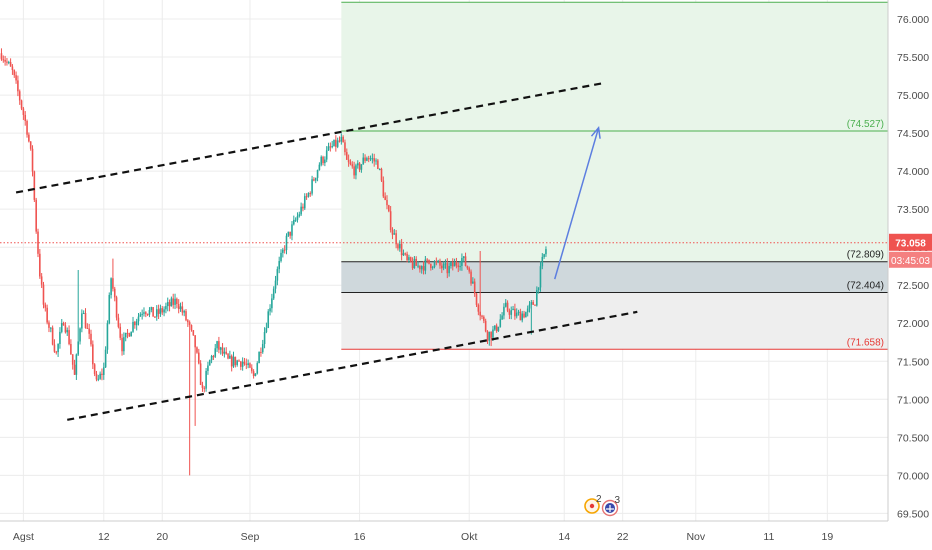  I want to click on flag-badge-icon: 3, so click(611, 506).